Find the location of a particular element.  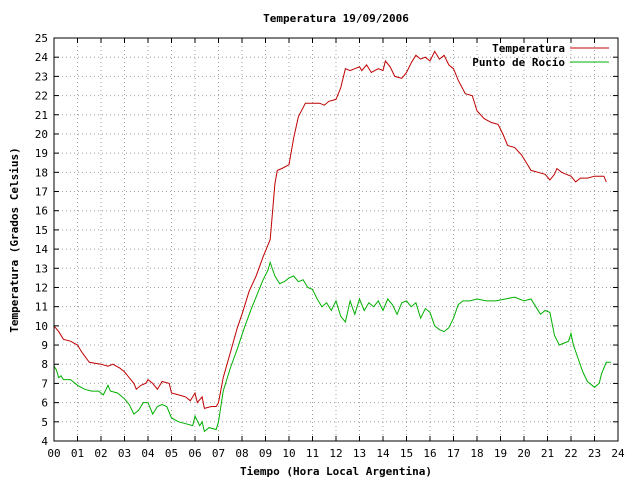

y-tick-label: 20 is located at coordinates (41, 134).